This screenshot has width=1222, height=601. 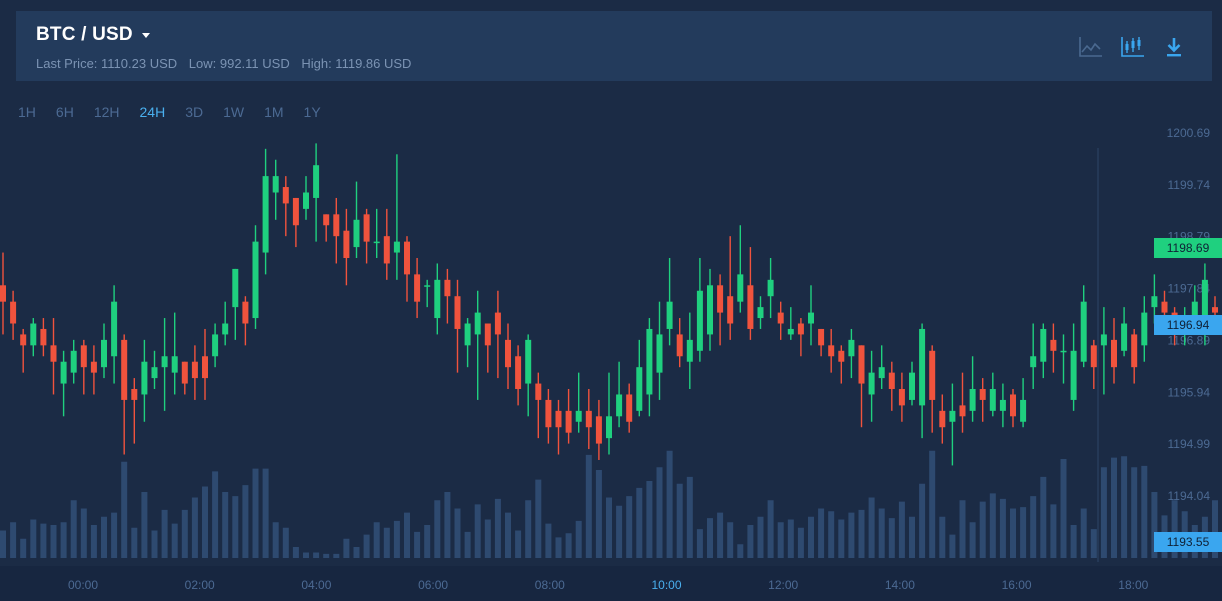 I want to click on tab-1h: 1H, so click(x=27, y=112).